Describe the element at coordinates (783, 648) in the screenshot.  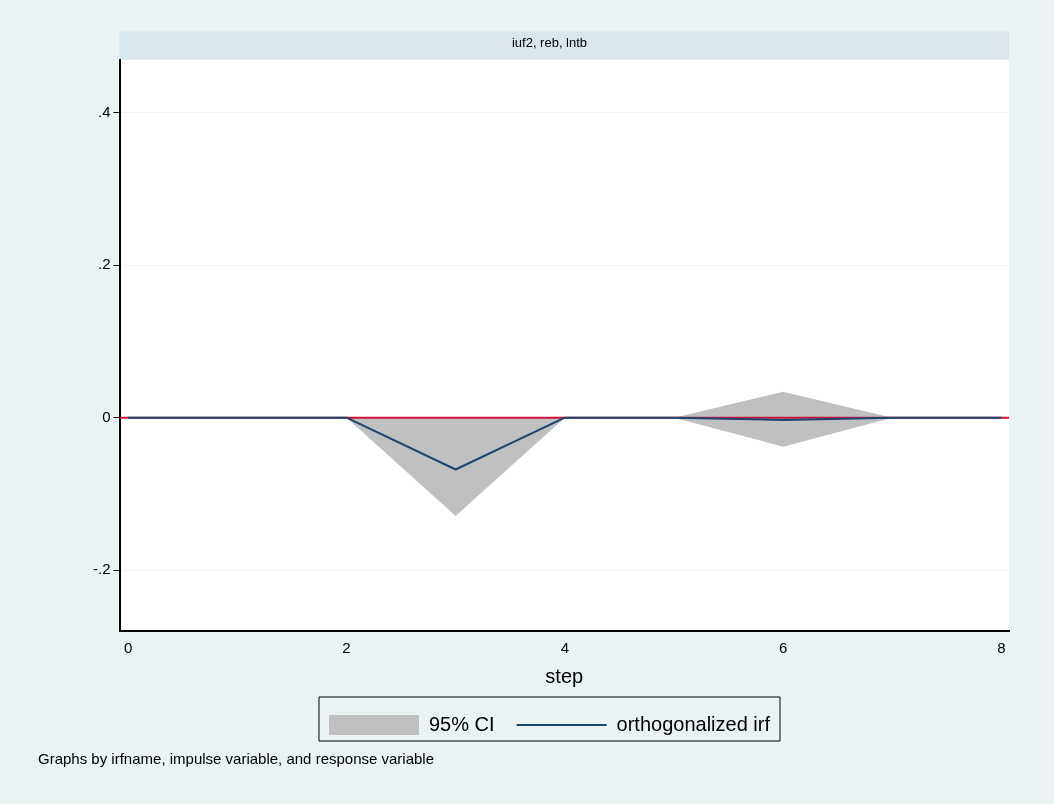
I see `x-tick-label: 6` at that location.